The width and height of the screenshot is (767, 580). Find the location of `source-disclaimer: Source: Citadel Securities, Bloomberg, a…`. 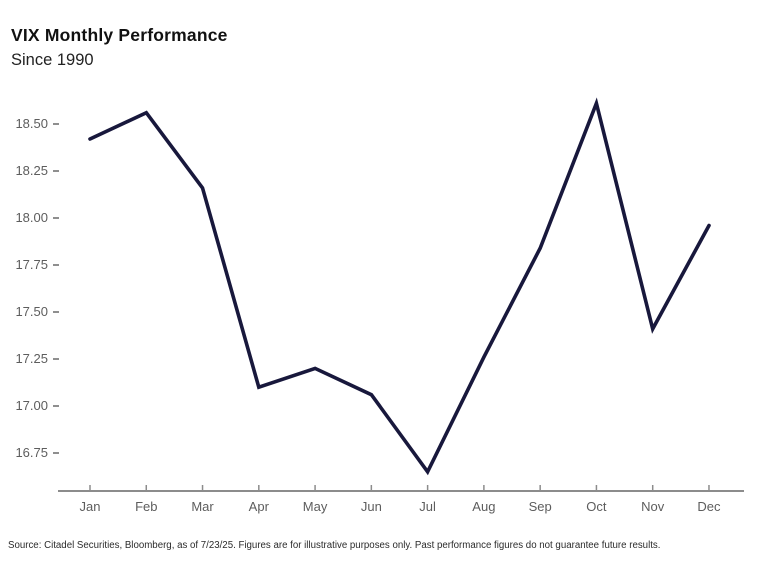

source-disclaimer: Source: Citadel Securities, Bloomberg, a… is located at coordinates (334, 545).